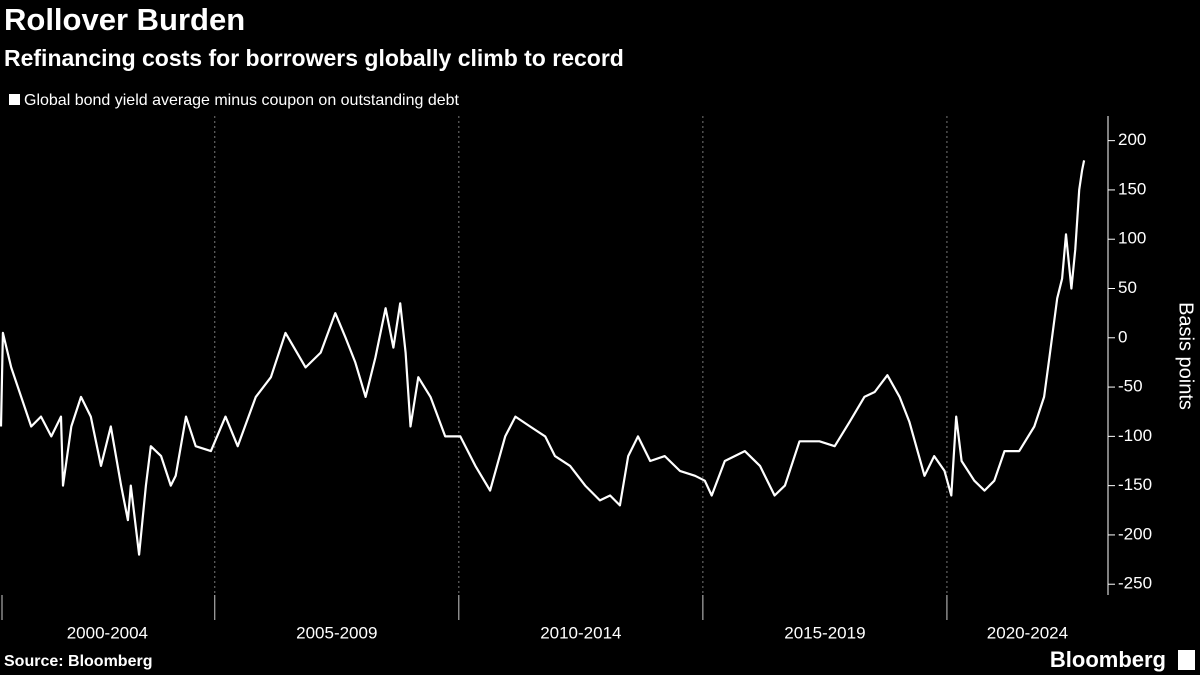 The height and width of the screenshot is (675, 1200). Describe the element at coordinates (1132, 238) in the screenshot. I see `y-tick-label: 100` at that location.